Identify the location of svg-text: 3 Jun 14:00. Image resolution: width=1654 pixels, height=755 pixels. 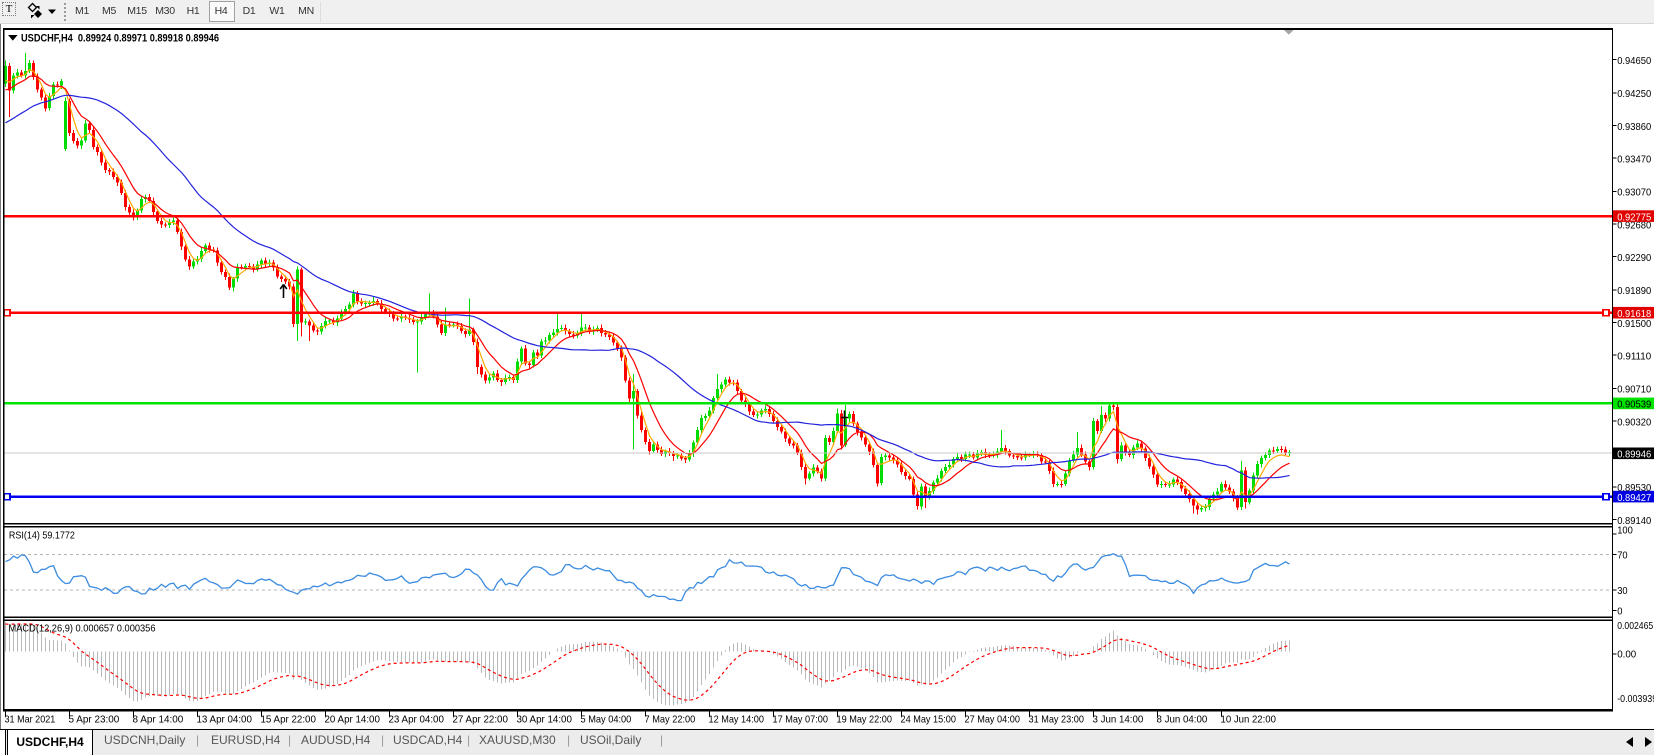
(1118, 719).